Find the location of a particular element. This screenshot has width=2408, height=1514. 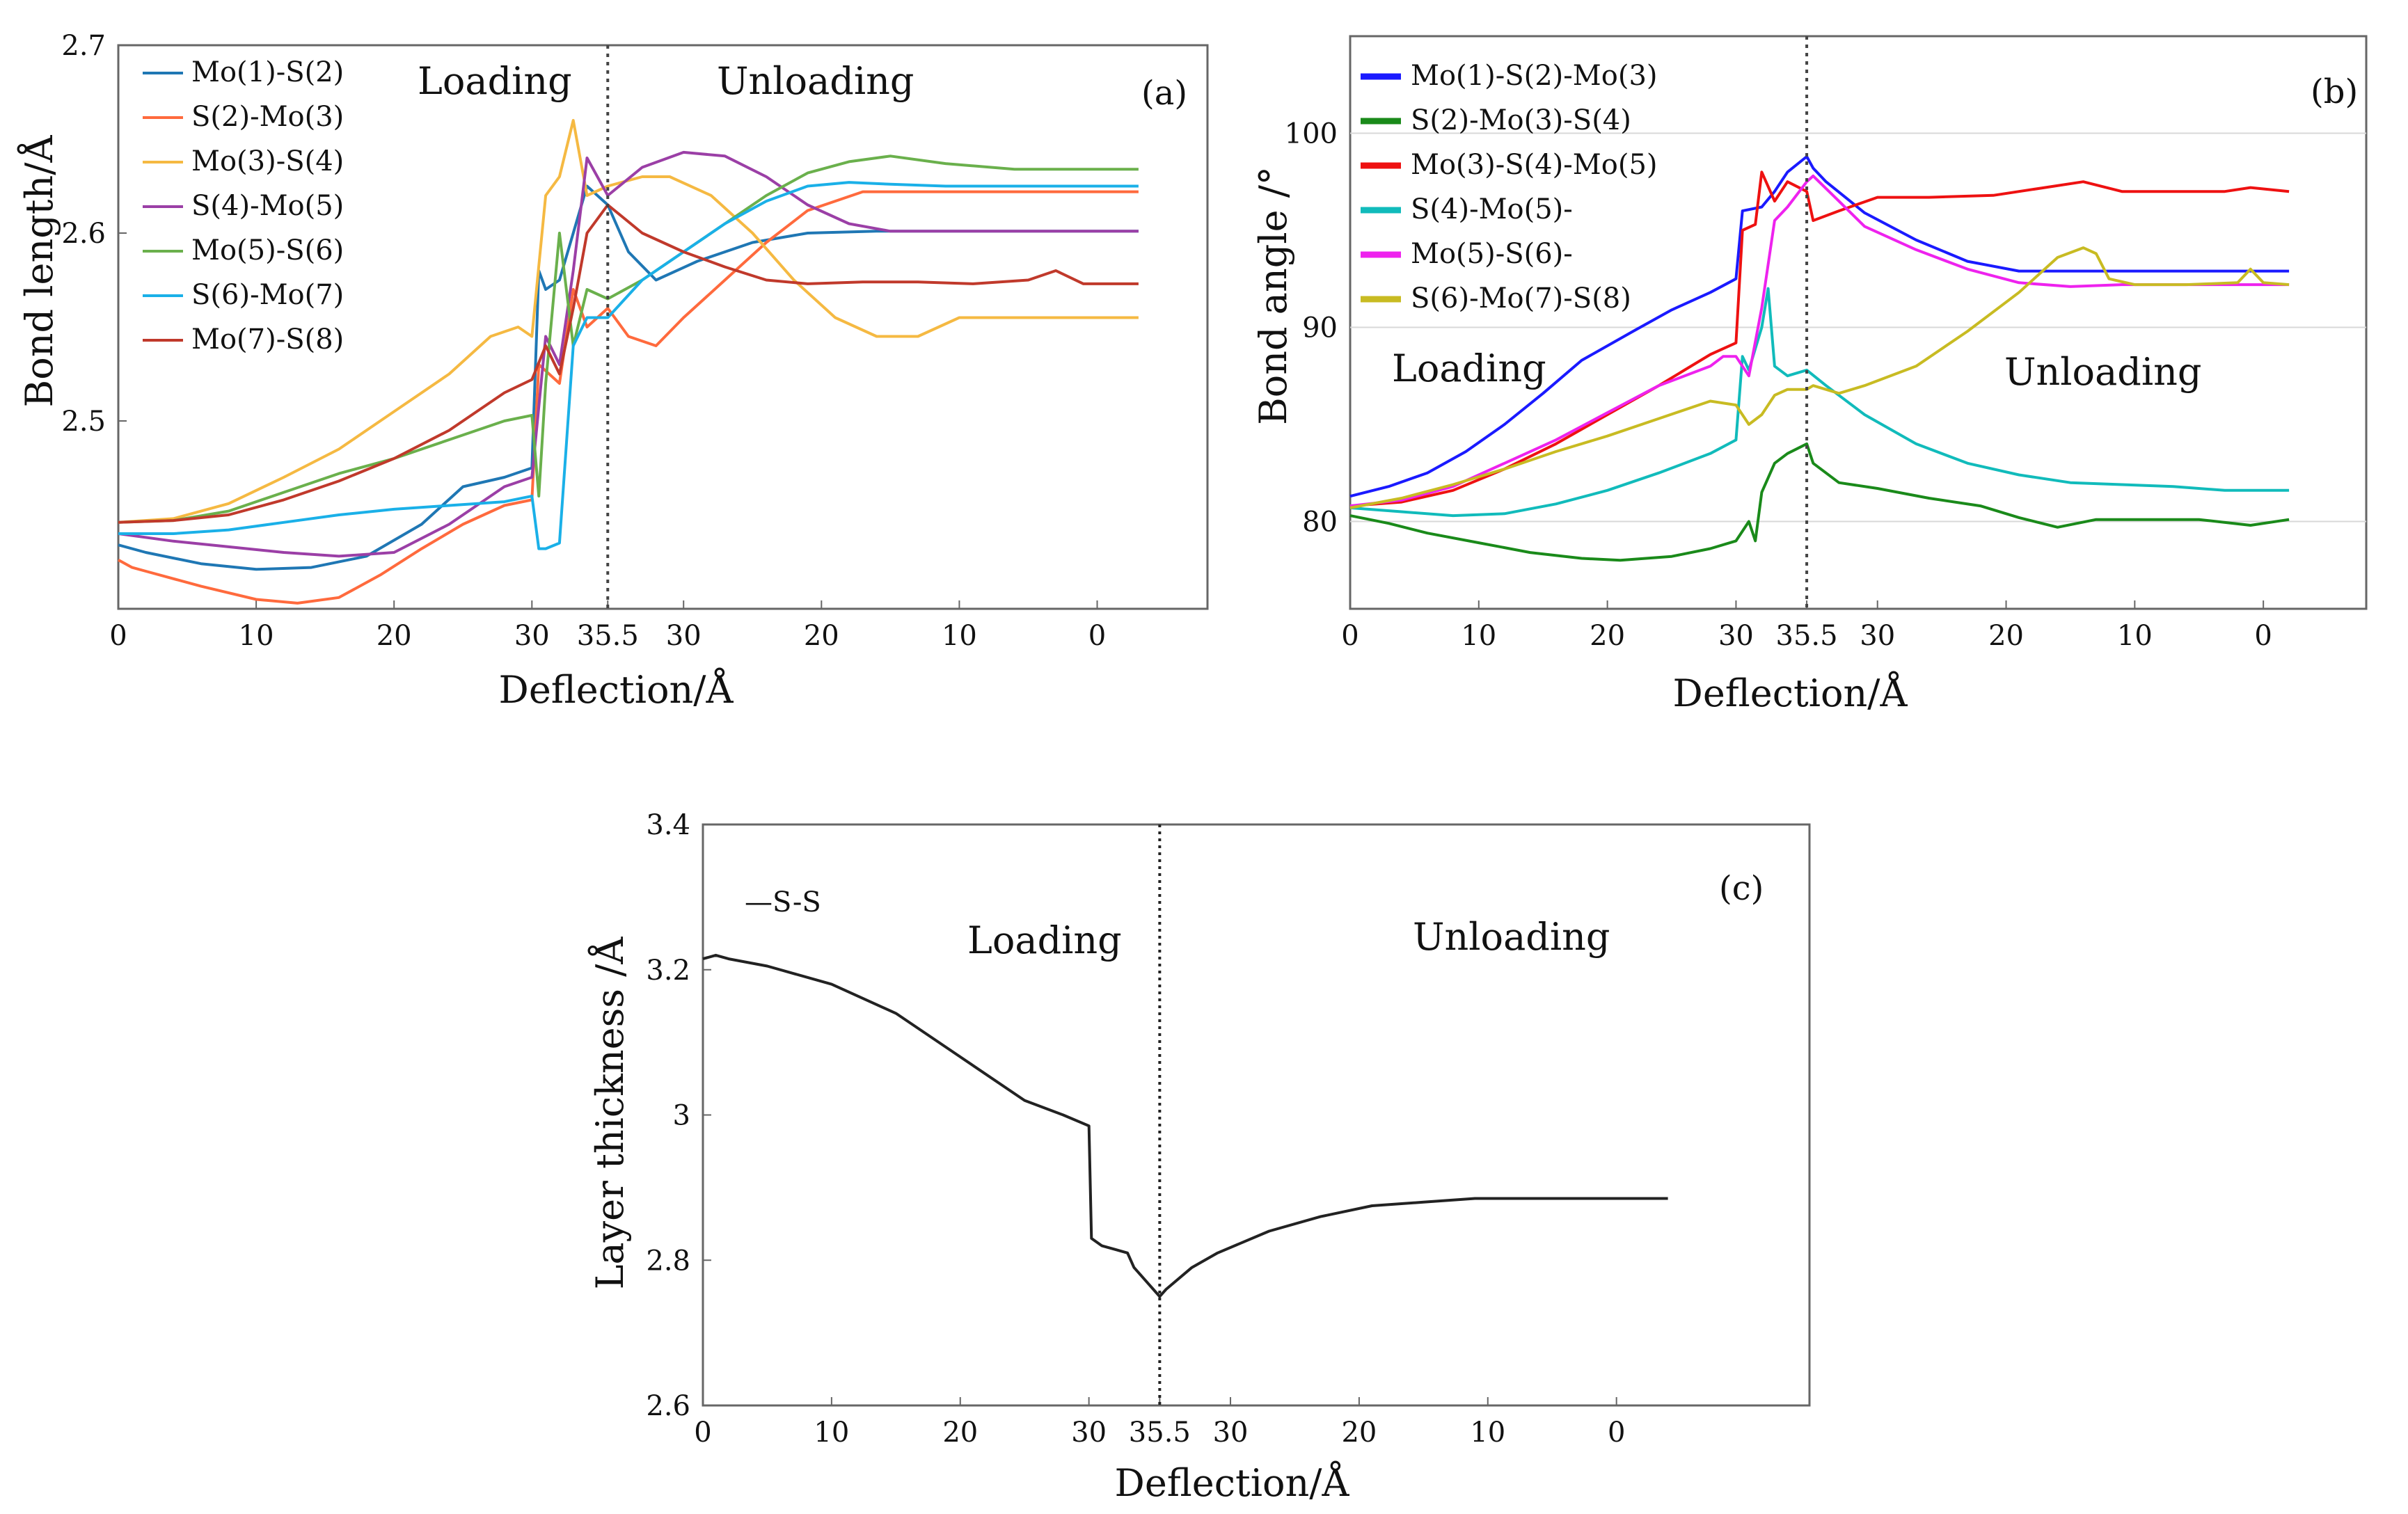

chart-c-y-axis-label: Layer thickness /Å is located at coordinates (609, 1113).